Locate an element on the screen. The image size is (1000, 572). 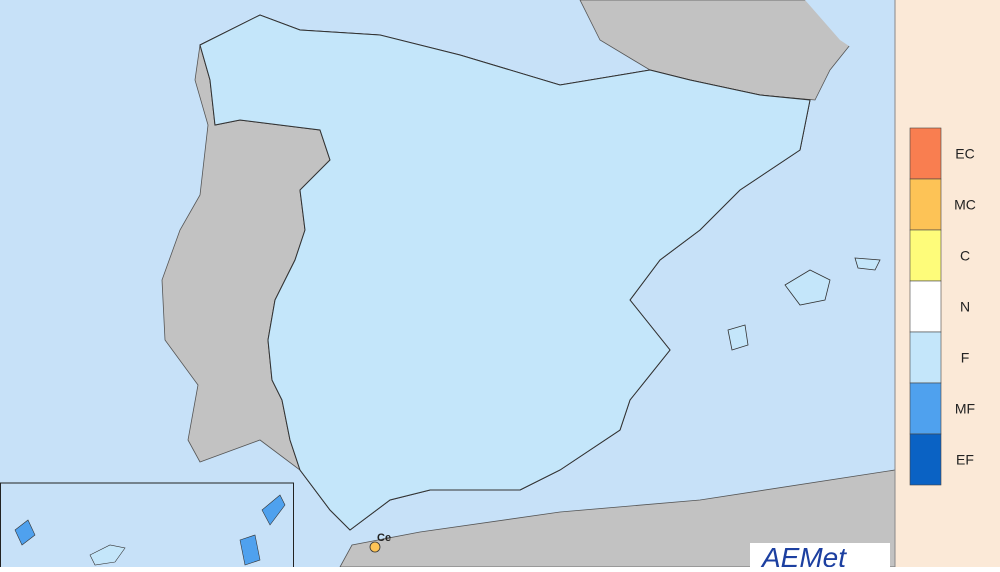
legend-label: C is located at coordinates (965, 256).